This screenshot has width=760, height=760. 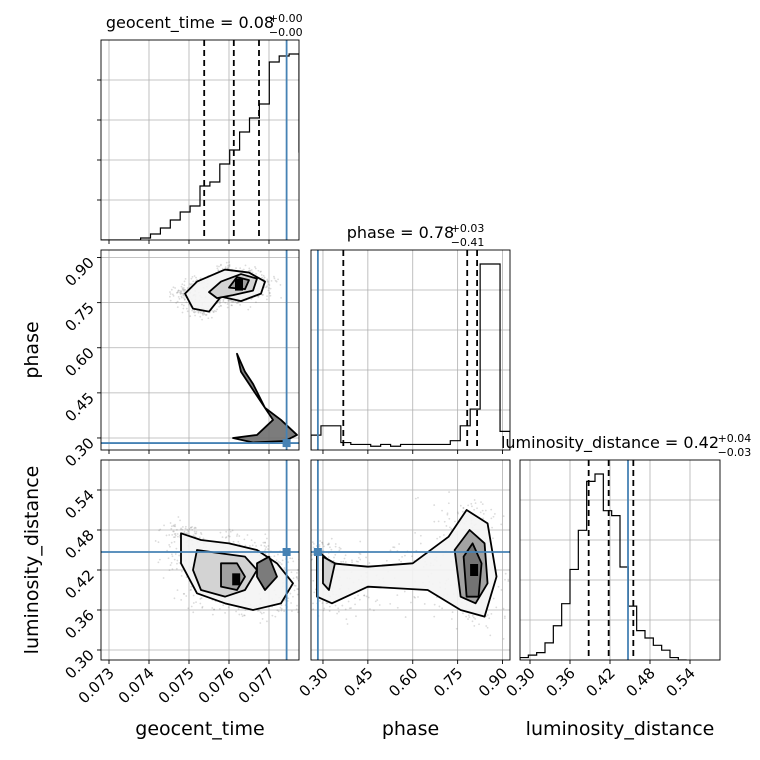 What do you see at coordinates (286, 18) in the screenshot?
I see `title-sup: +0.00` at bounding box center [286, 18].